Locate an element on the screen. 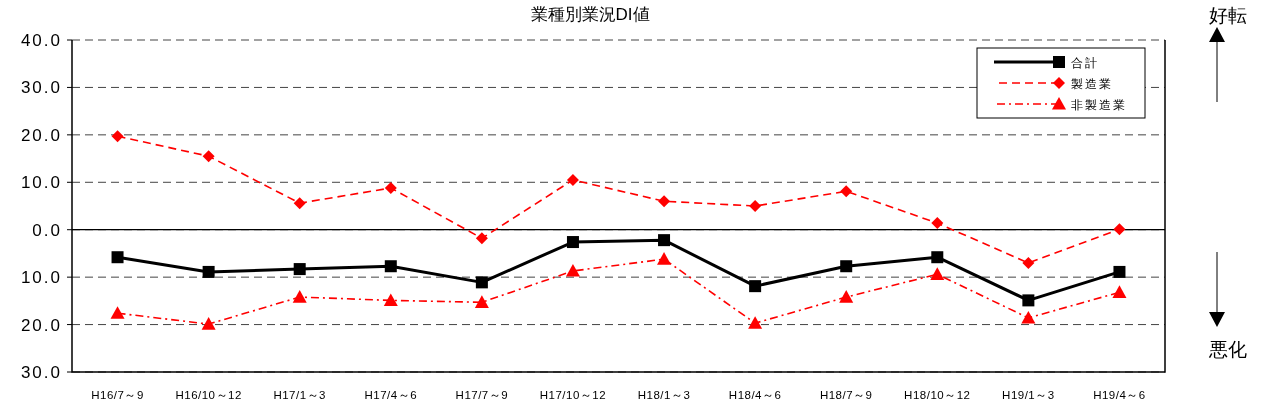  y-tick-label: 0.0 is located at coordinates (47, 230).